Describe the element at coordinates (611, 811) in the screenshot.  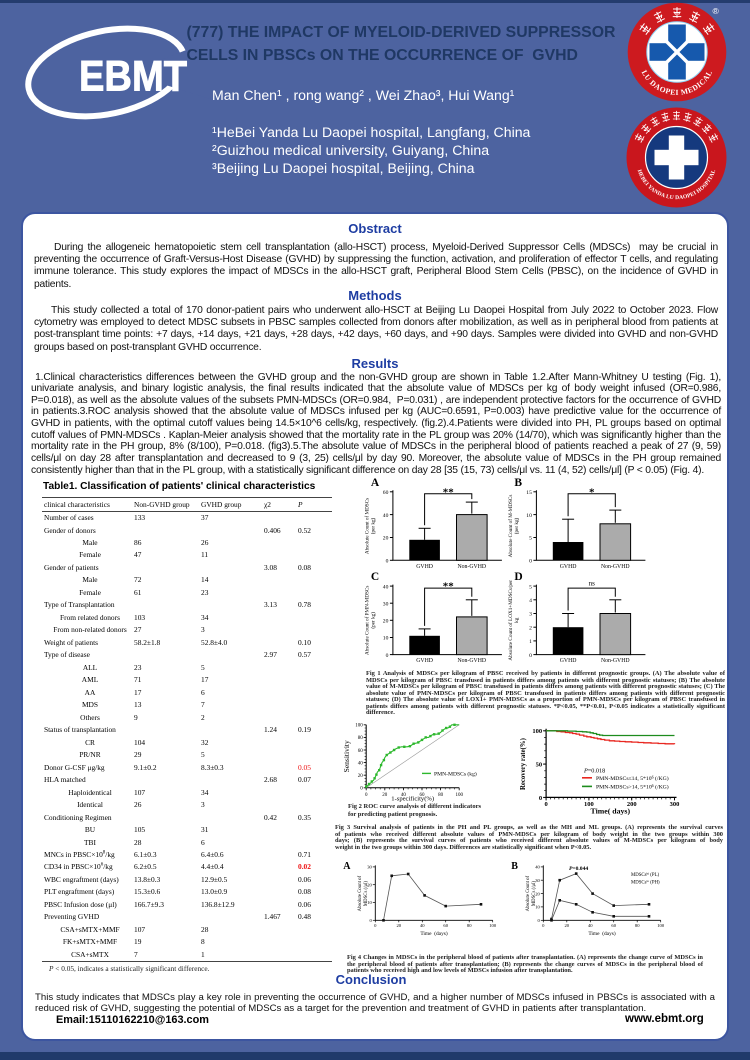
I see `svg-text: Time( days)` at that location.